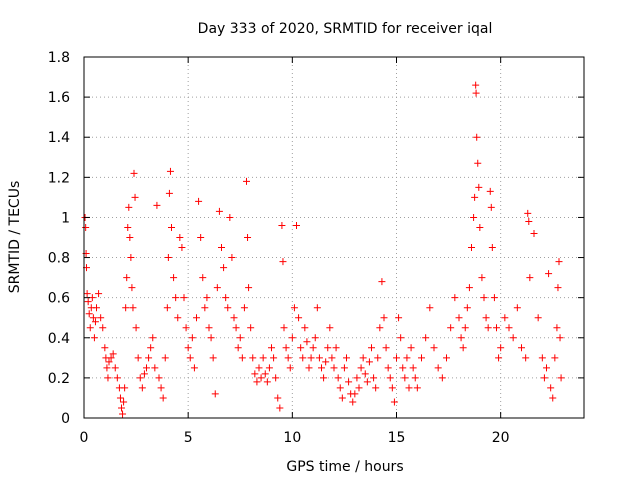 The width and height of the screenshot is (640, 480). I want to click on x-tick-label: 10, so click(292, 438).